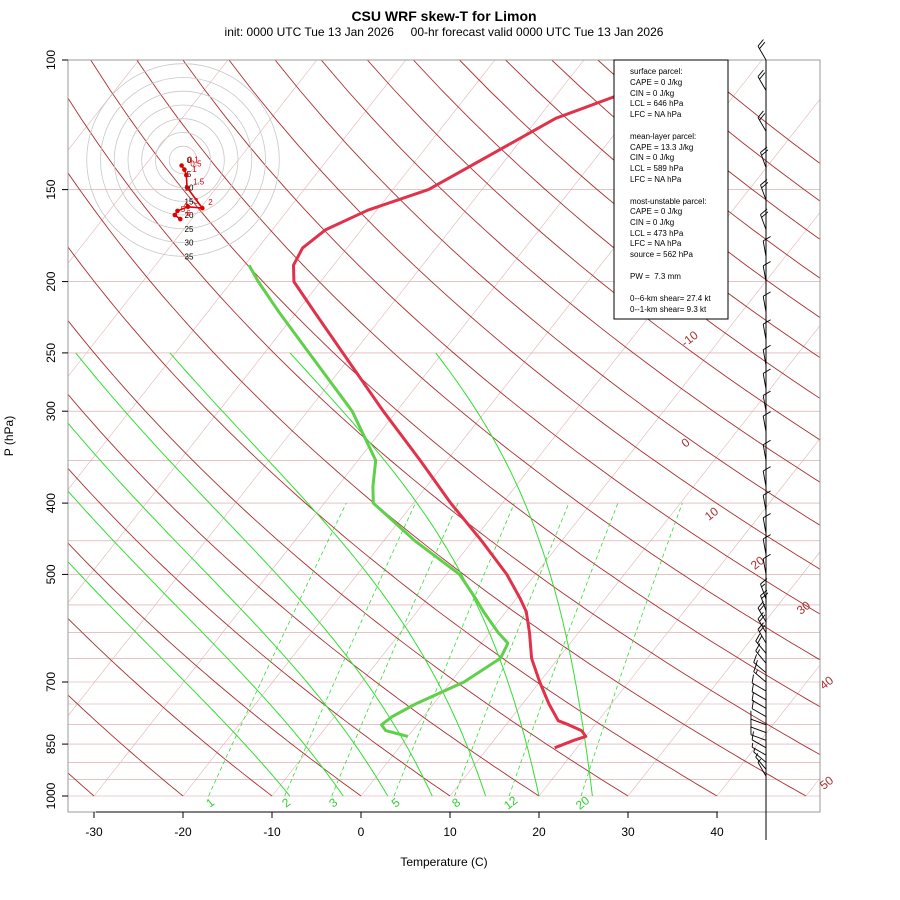 This screenshot has width=900, height=900. Describe the element at coordinates (652, 93) in the screenshot. I see `surface-cin: CIN = 0 J/kg` at that location.